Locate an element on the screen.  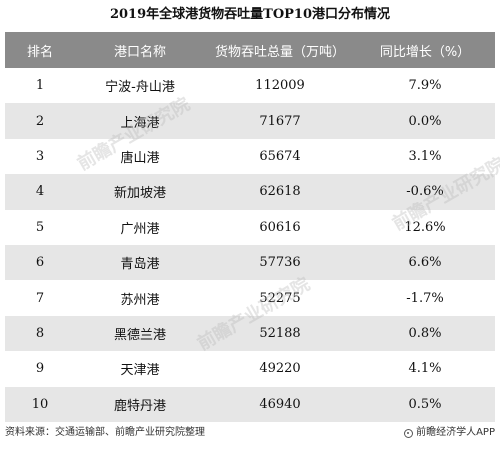
header-throughput: 货物吞吐总量（万吨） is located at coordinates (279, 52).